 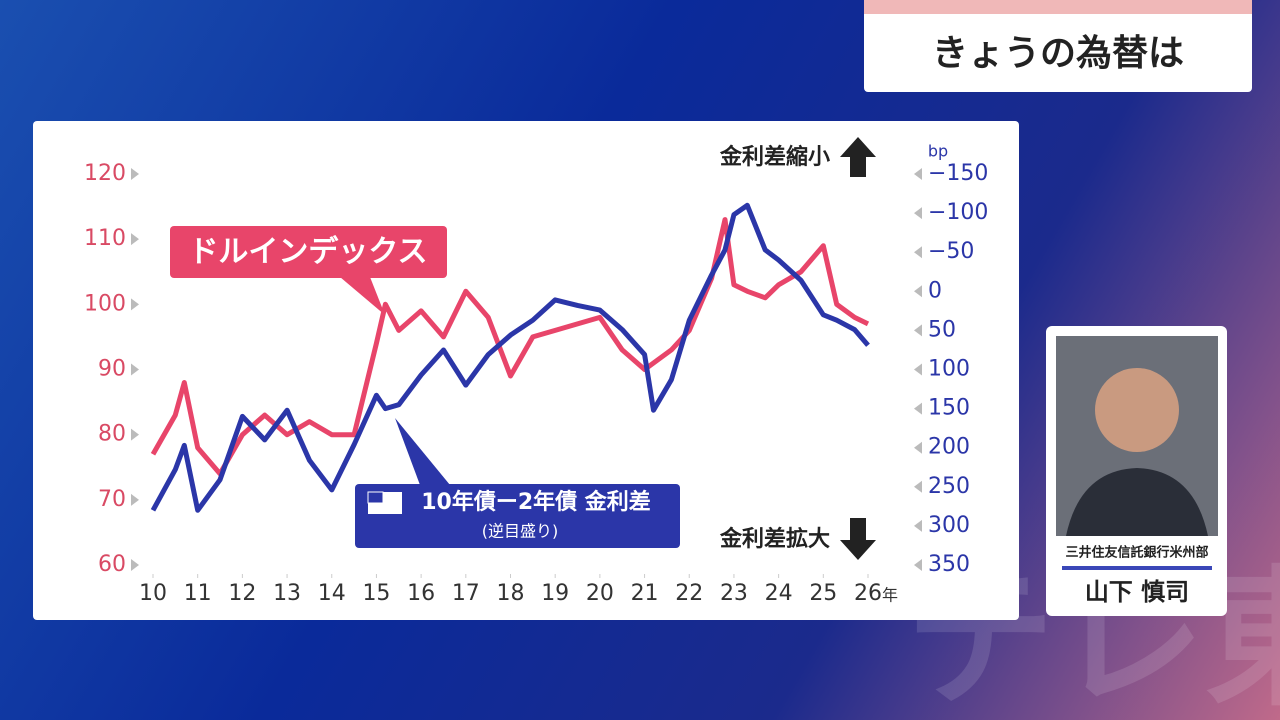 What do you see at coordinates (890, 595) in the screenshot?
I see `x-unit: 年` at bounding box center [890, 595].